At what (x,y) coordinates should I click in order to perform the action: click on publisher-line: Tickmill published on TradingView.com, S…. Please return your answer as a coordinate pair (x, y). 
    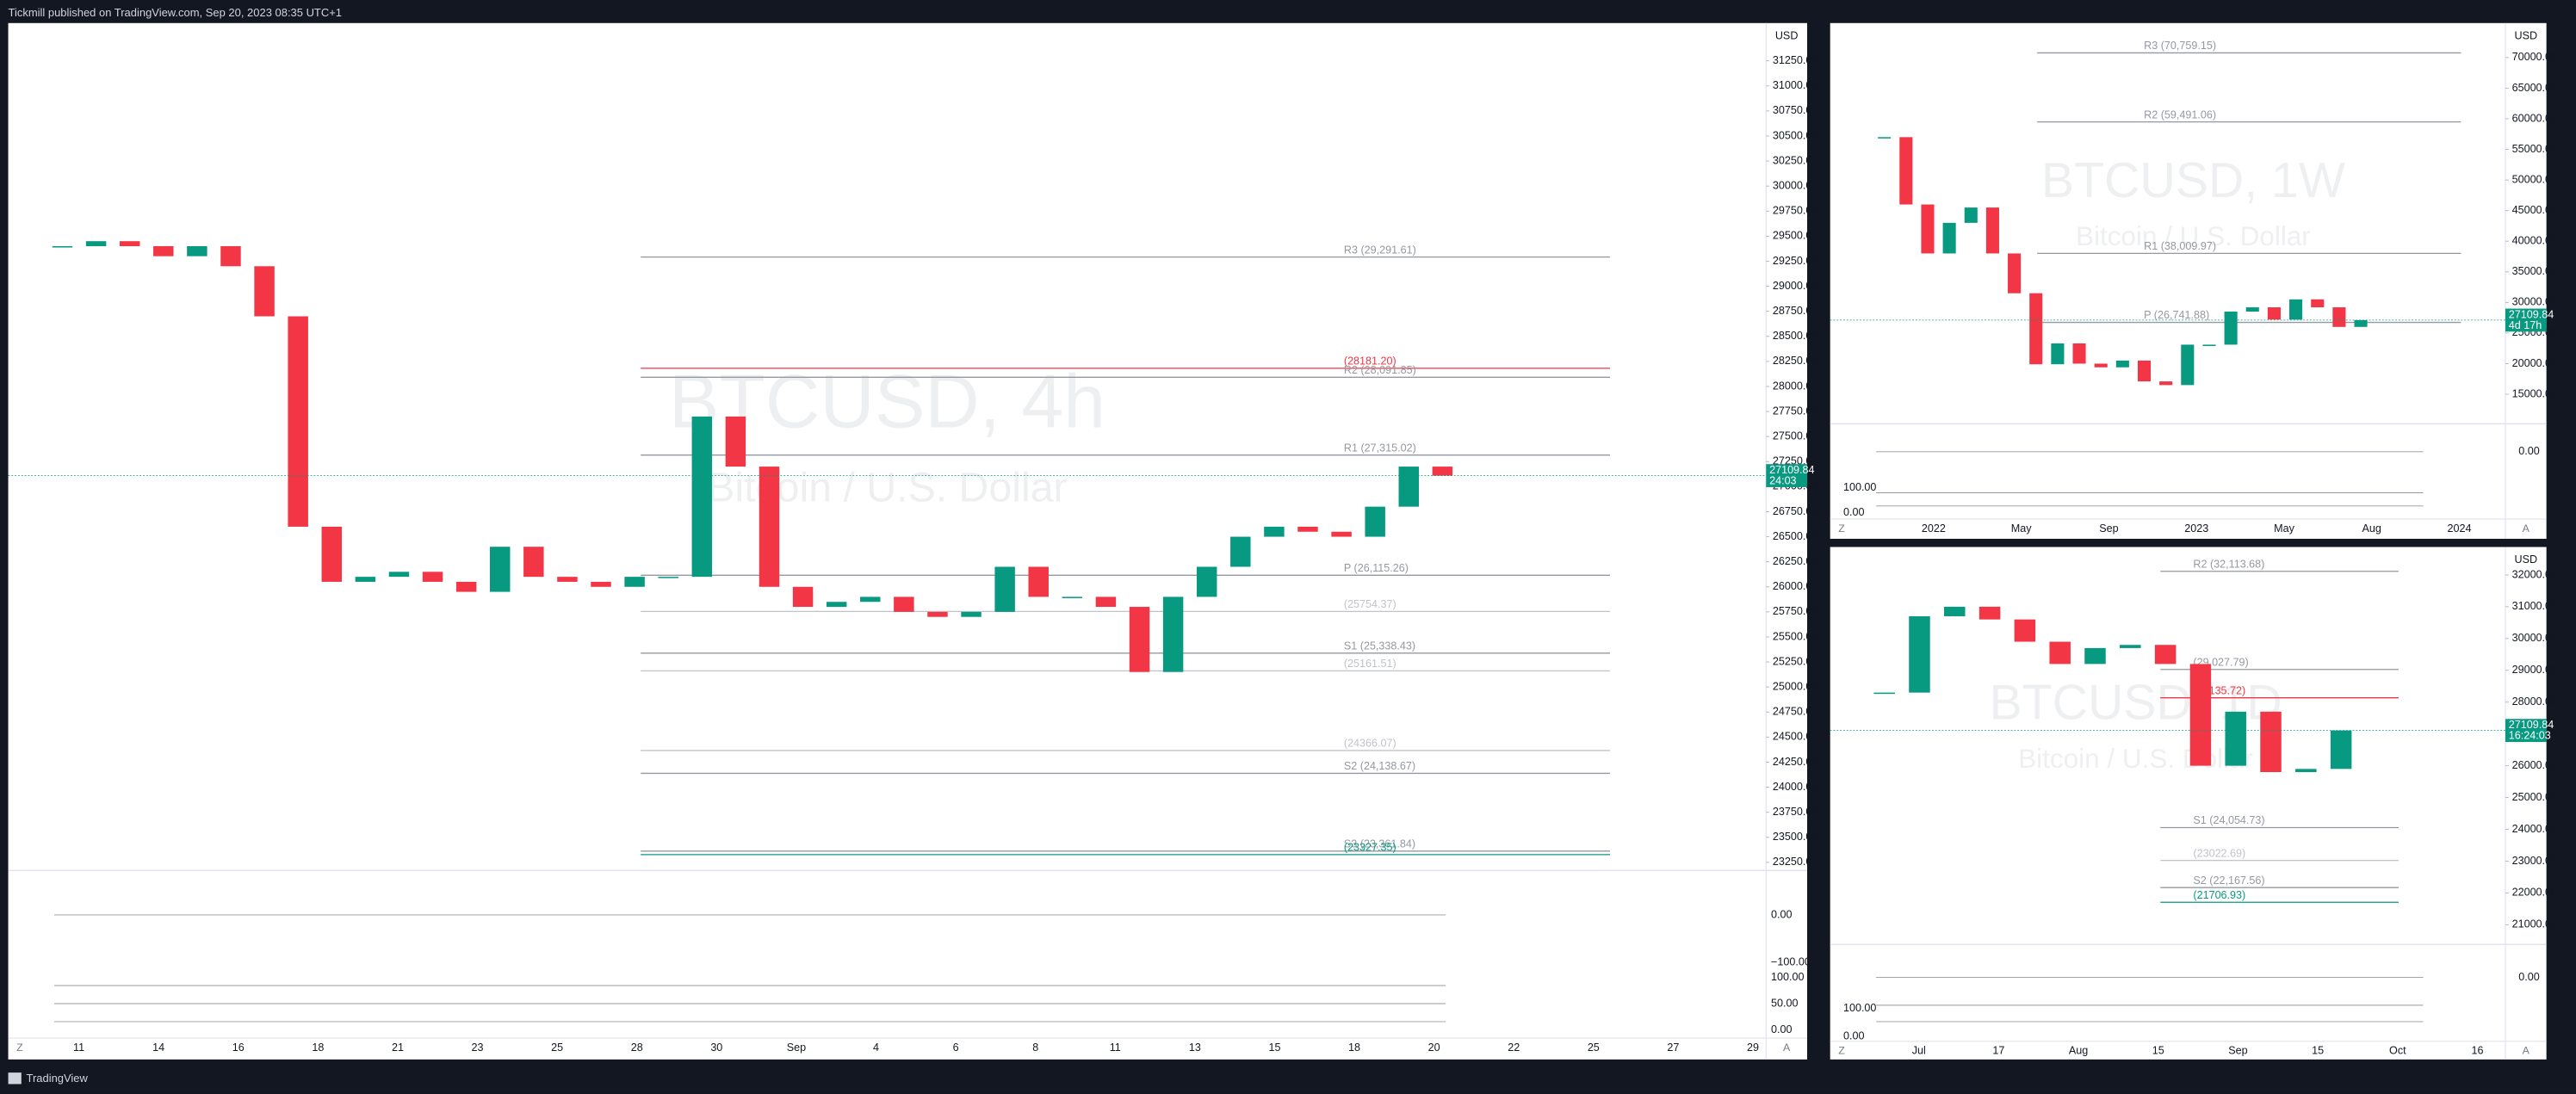
    Looking at the image, I should click on (176, 12).